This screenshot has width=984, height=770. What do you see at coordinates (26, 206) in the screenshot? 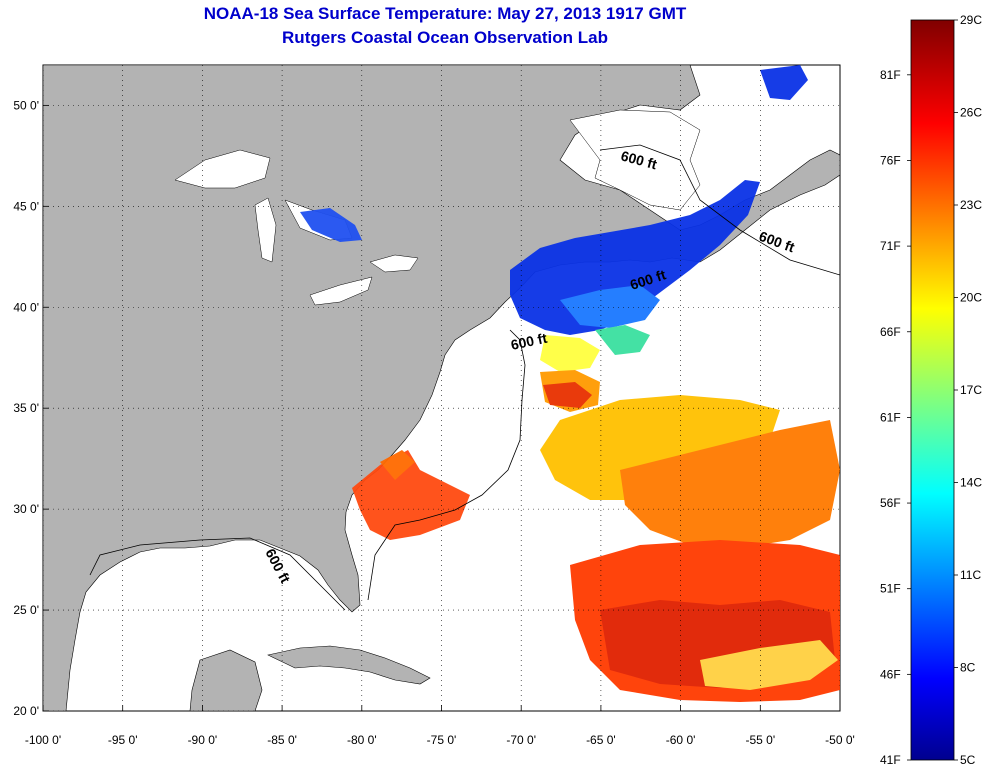
I see `lat-tick-label: 45 0'` at bounding box center [26, 206].